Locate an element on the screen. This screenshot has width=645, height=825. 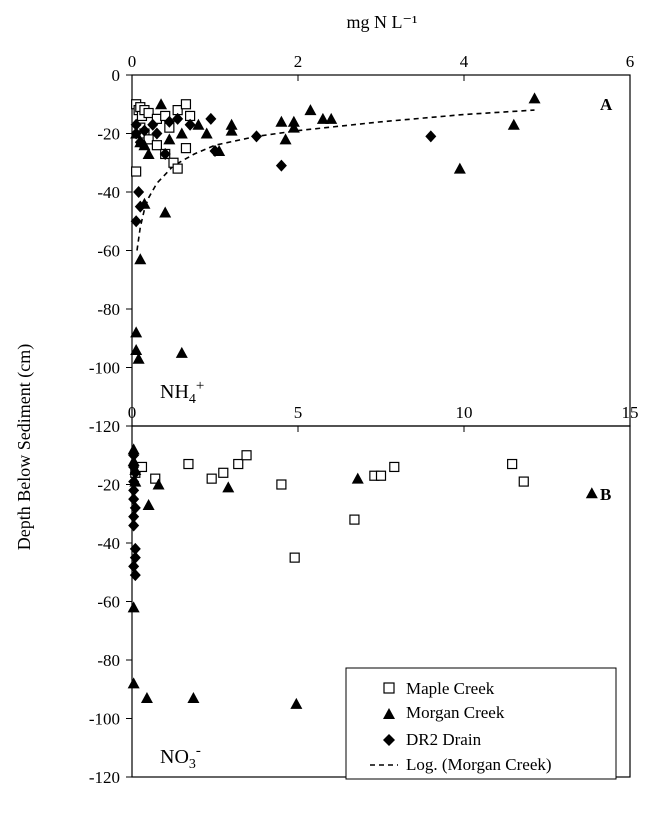
x-tick-label-b: 0 is located at coordinates (132, 412).